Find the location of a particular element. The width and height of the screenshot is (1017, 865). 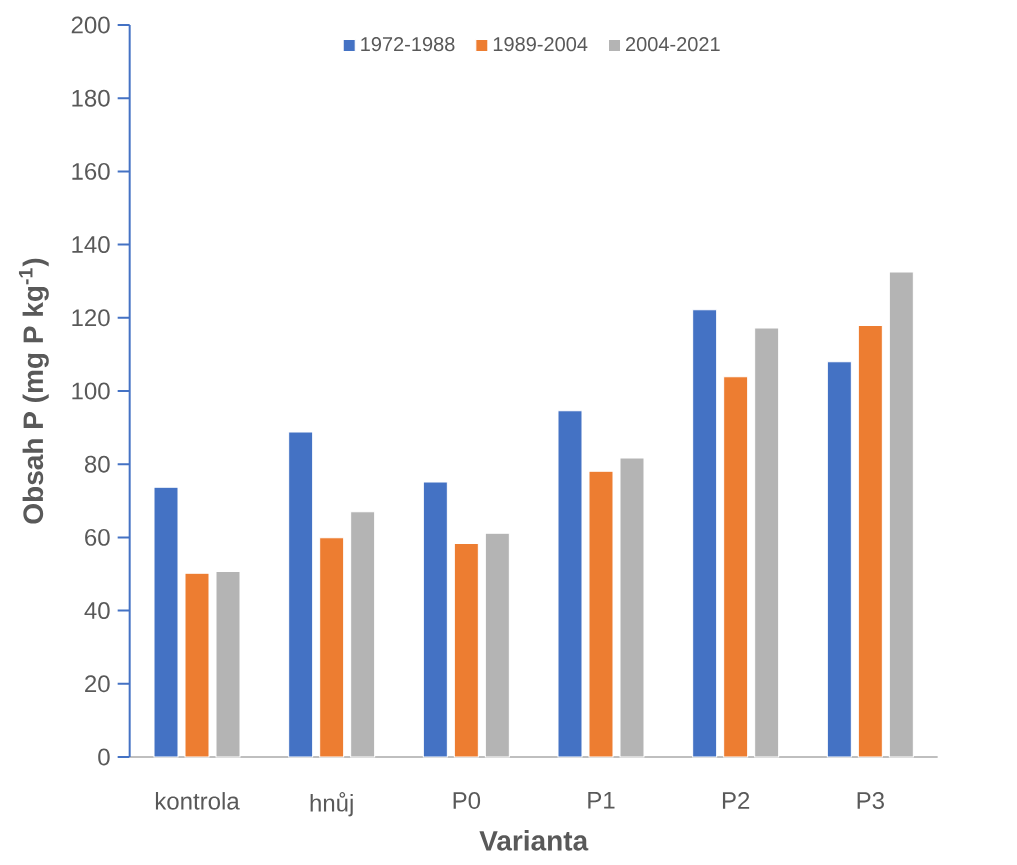

y-tick-label: 180 is located at coordinates (91, 98).